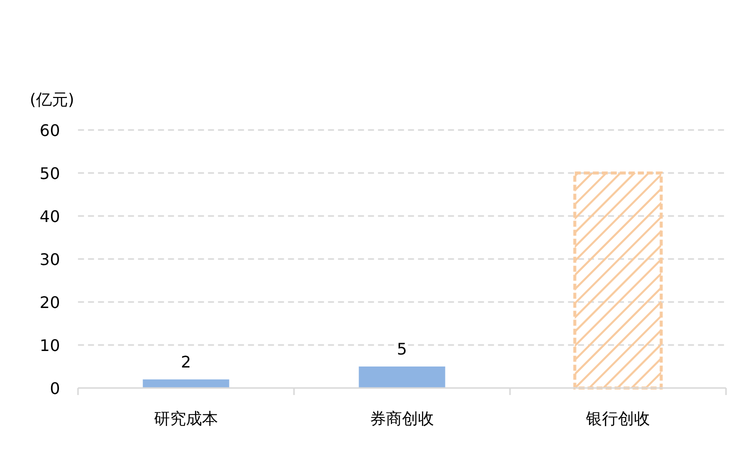  Describe the element at coordinates (186, 362) in the screenshot. I see `data-label: 2` at that location.